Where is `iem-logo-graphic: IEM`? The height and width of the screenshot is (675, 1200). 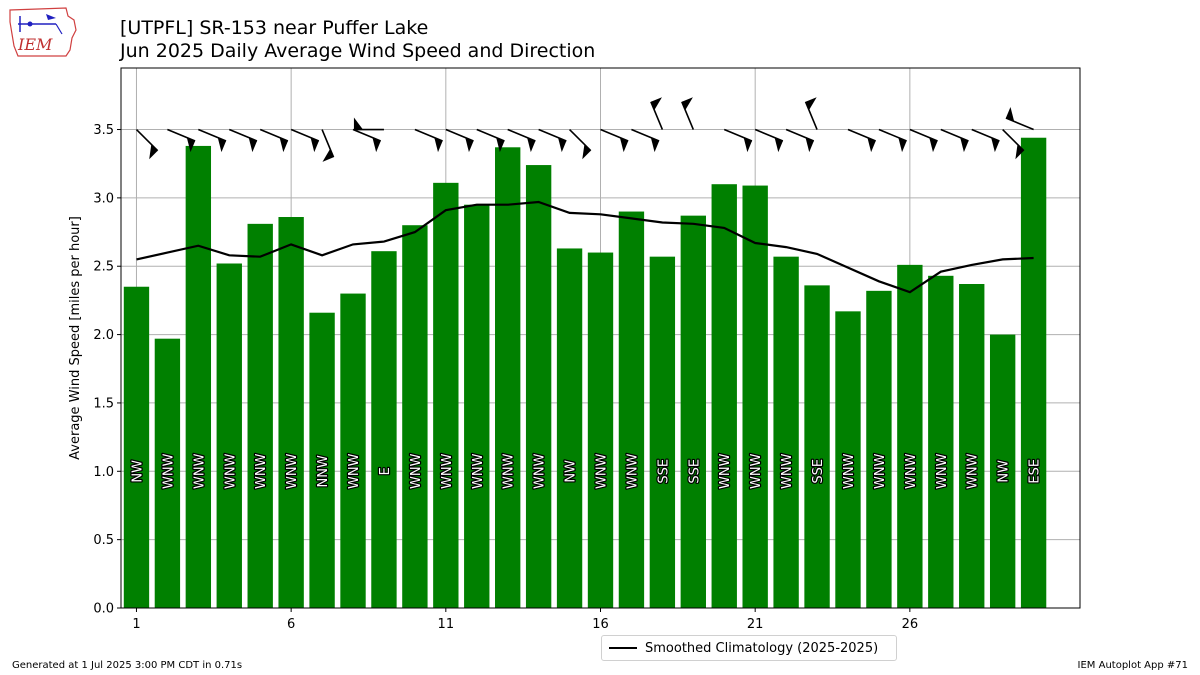 iem-logo-graphic: IEM is located at coordinates (43, 32).